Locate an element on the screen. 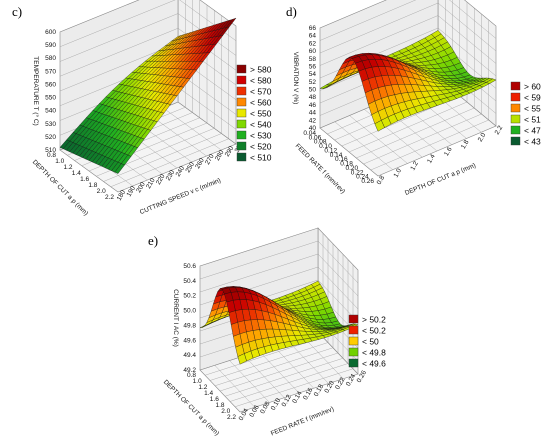 Image resolution: width=550 pixels, height=446 pixels. y-tick-label: 2.0 is located at coordinates (482, 137).